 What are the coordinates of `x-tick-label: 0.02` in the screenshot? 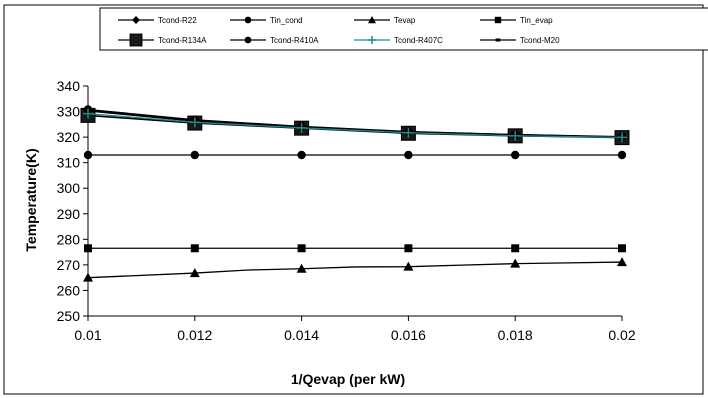 It's located at (621, 335).